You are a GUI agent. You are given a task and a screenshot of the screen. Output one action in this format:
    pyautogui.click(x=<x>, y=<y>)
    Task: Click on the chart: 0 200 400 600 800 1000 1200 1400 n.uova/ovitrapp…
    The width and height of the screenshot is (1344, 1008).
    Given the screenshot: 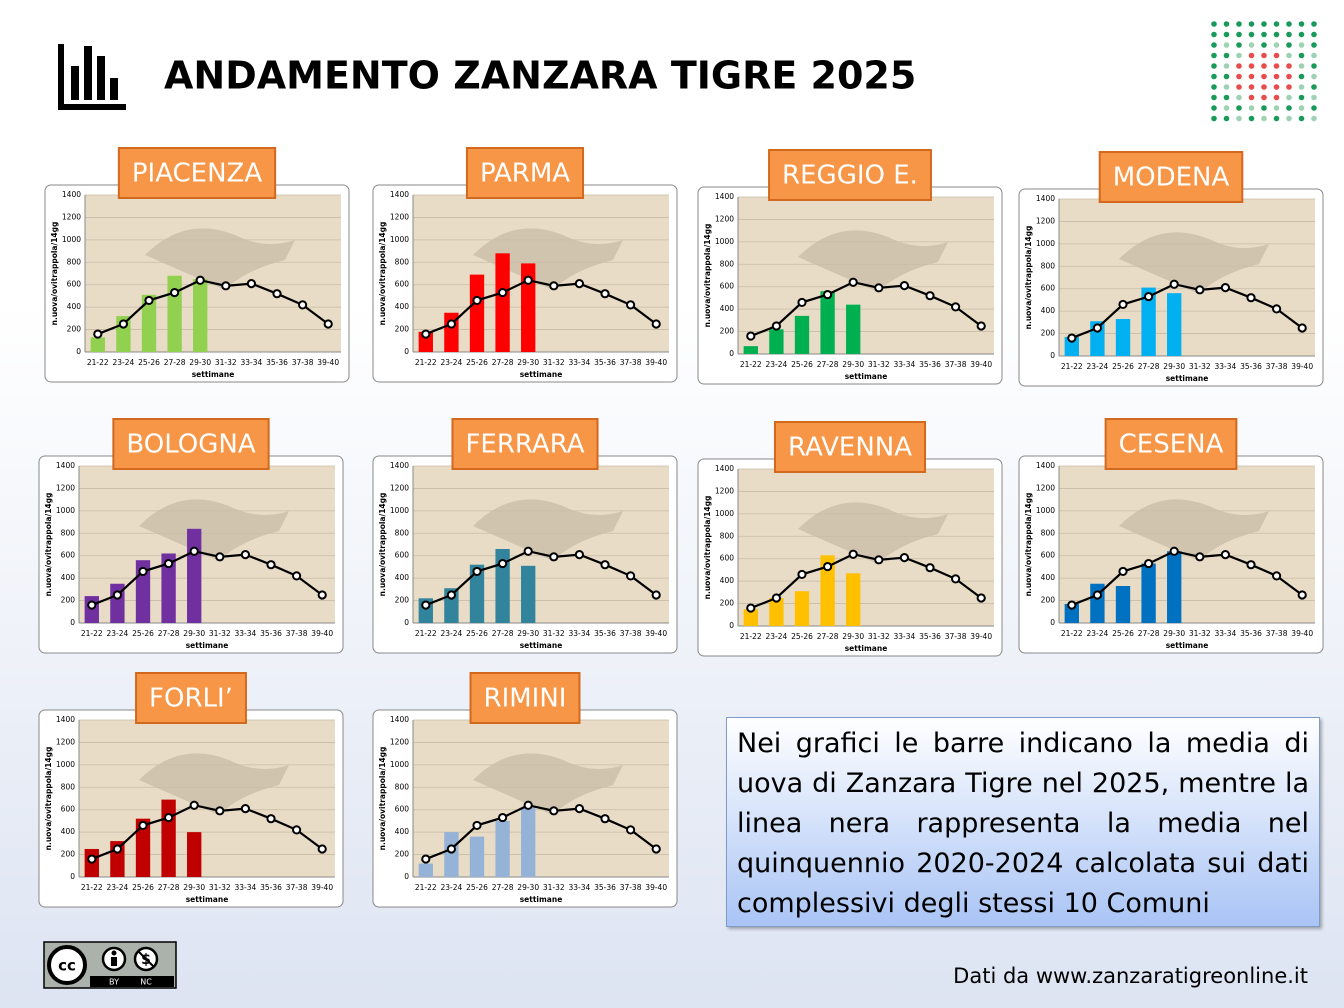 What is the action you would take?
    pyautogui.click(x=525, y=536)
    